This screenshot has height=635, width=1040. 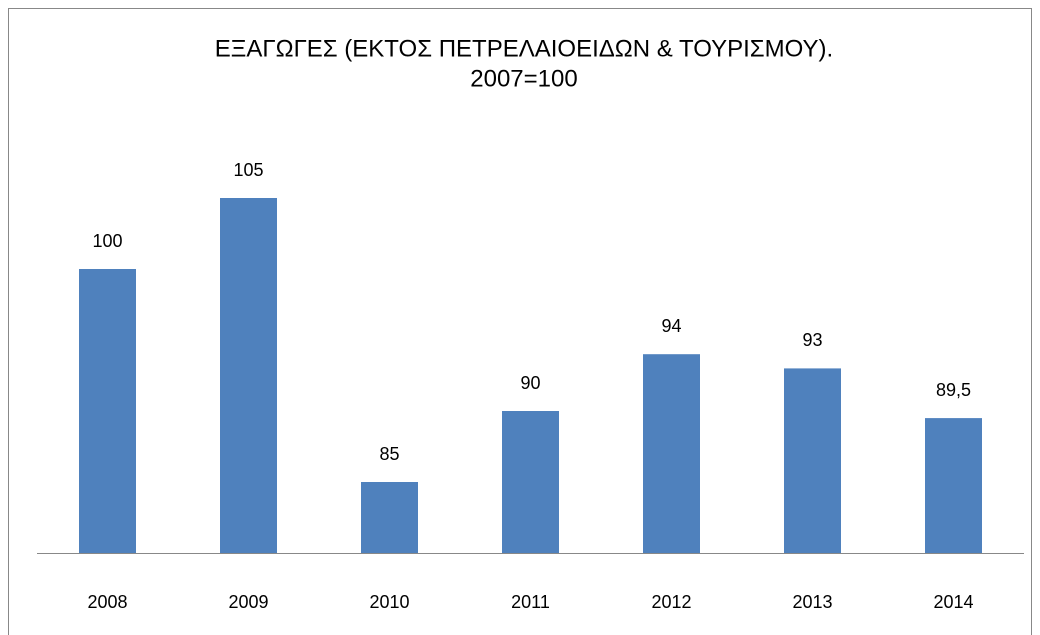 What do you see at coordinates (530, 602) in the screenshot?
I see `x-tick-label: 2011` at bounding box center [530, 602].